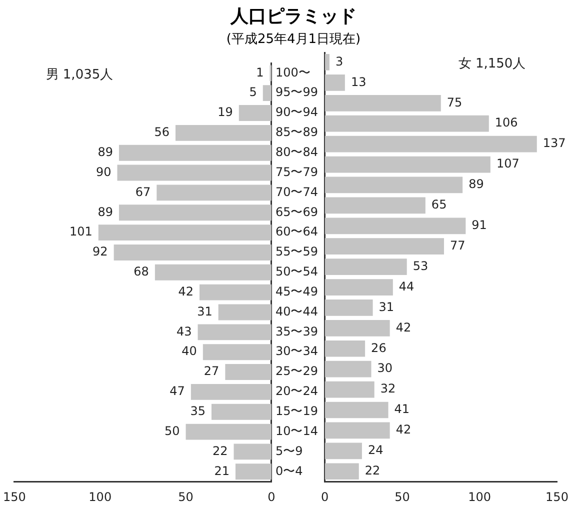 Image resolution: width=587 pixels, height=515 pixels. What do you see at coordinates (296, 351) in the screenshot?
I see `y-tick-label: 30〜34` at bounding box center [296, 351].